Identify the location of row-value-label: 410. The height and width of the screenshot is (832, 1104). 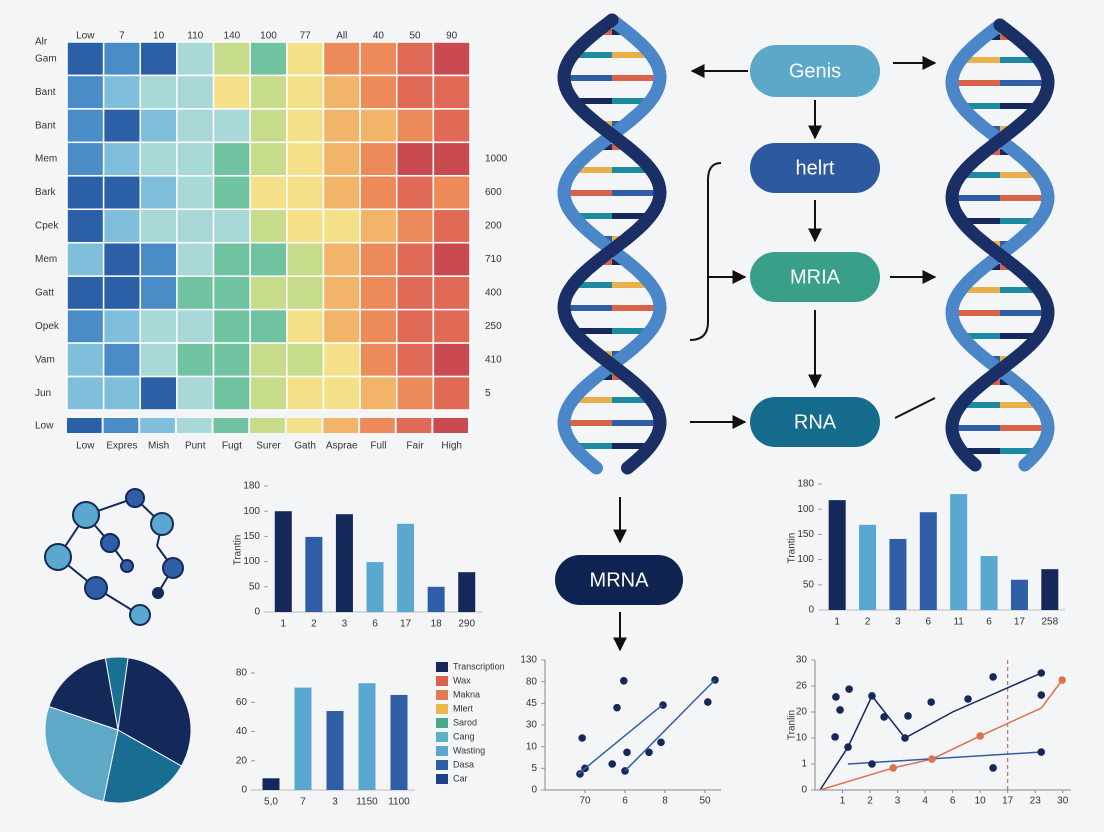
(493, 359).